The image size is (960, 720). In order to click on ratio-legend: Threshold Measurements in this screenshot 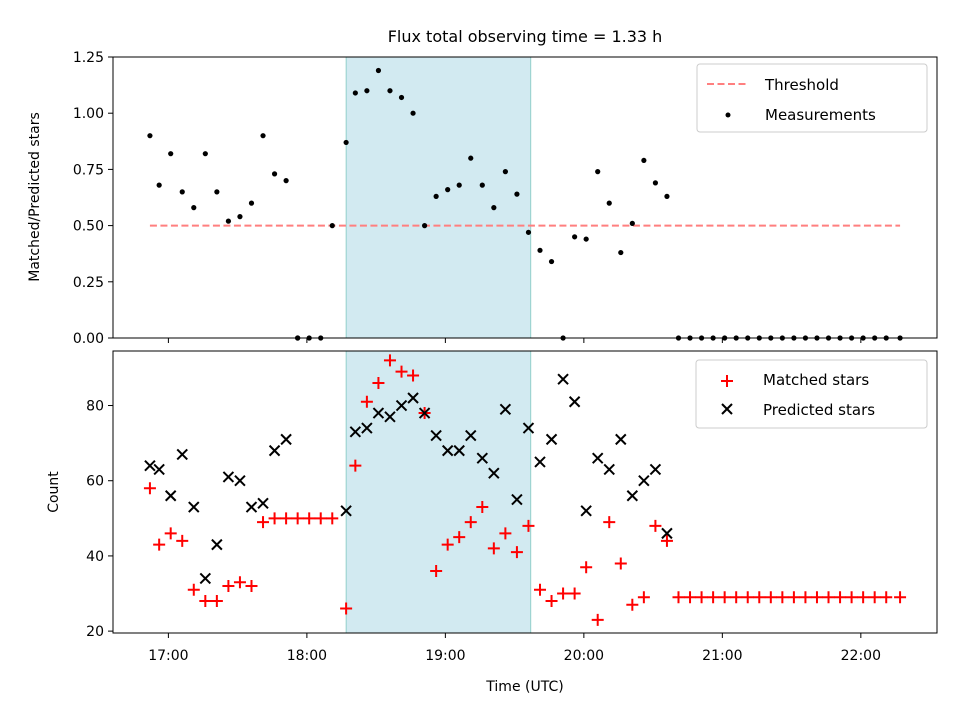, I will do `click(812, 98)`.